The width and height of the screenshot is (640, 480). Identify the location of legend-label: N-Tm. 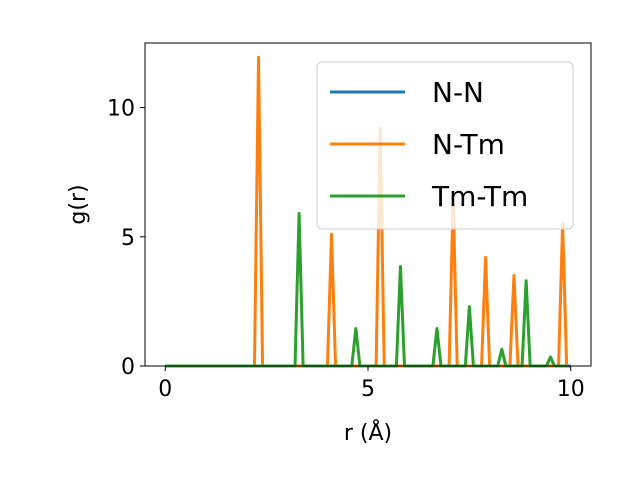
(468, 144).